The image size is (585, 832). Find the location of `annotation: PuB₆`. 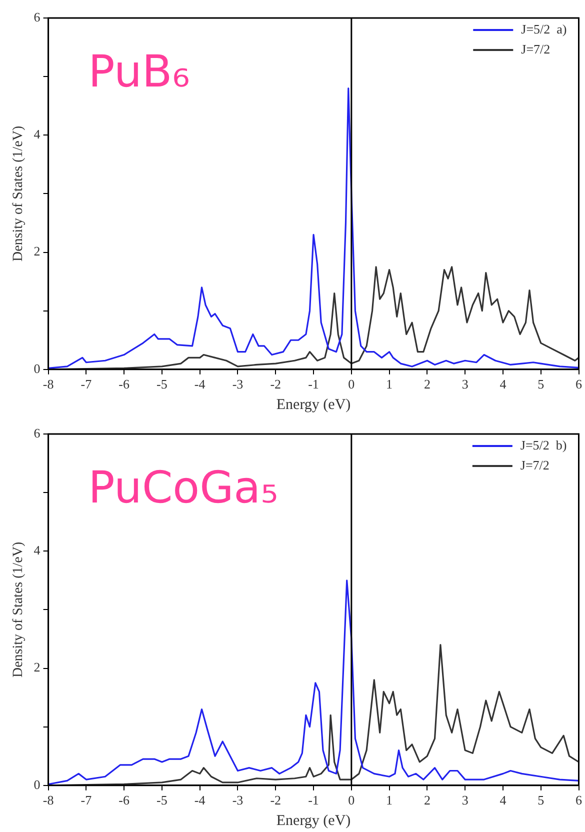

annotation: PuB₆ is located at coordinates (139, 72).